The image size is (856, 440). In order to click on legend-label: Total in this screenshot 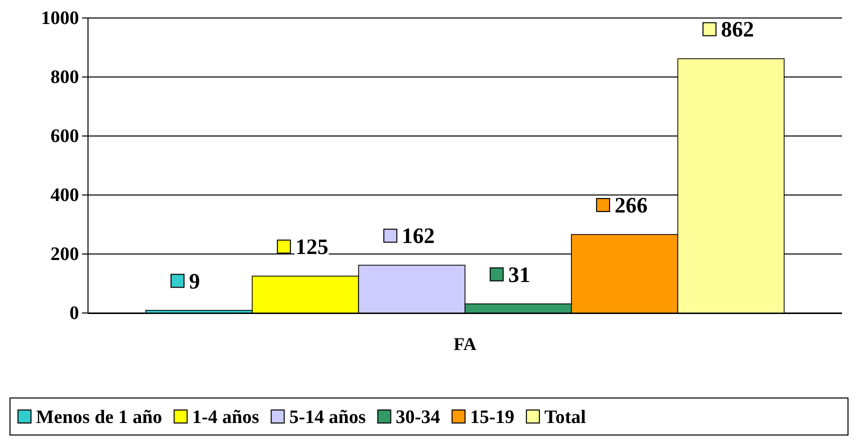, I will do `click(565, 417)`.